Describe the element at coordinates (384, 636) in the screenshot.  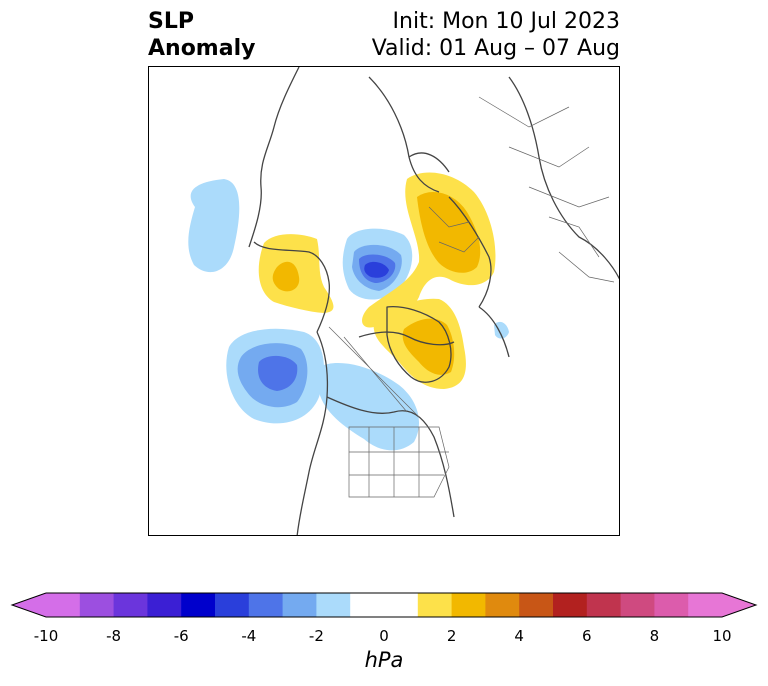
I see `colorbar-tick-label: 0` at that location.